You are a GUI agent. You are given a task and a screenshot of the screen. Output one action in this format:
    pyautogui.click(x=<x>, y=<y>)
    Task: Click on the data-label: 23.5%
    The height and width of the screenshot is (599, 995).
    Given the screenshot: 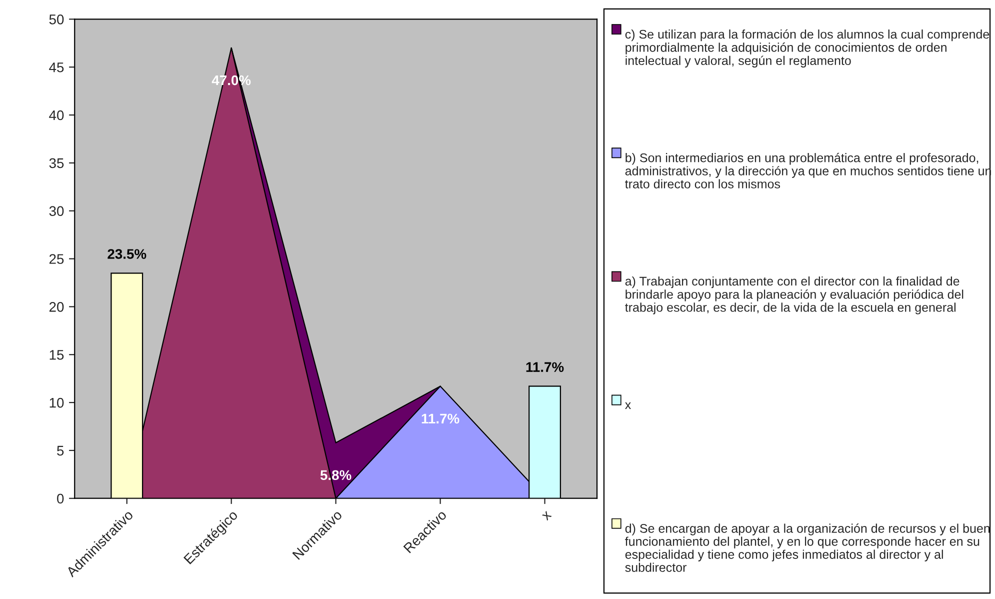 What is the action you would take?
    pyautogui.click(x=127, y=254)
    